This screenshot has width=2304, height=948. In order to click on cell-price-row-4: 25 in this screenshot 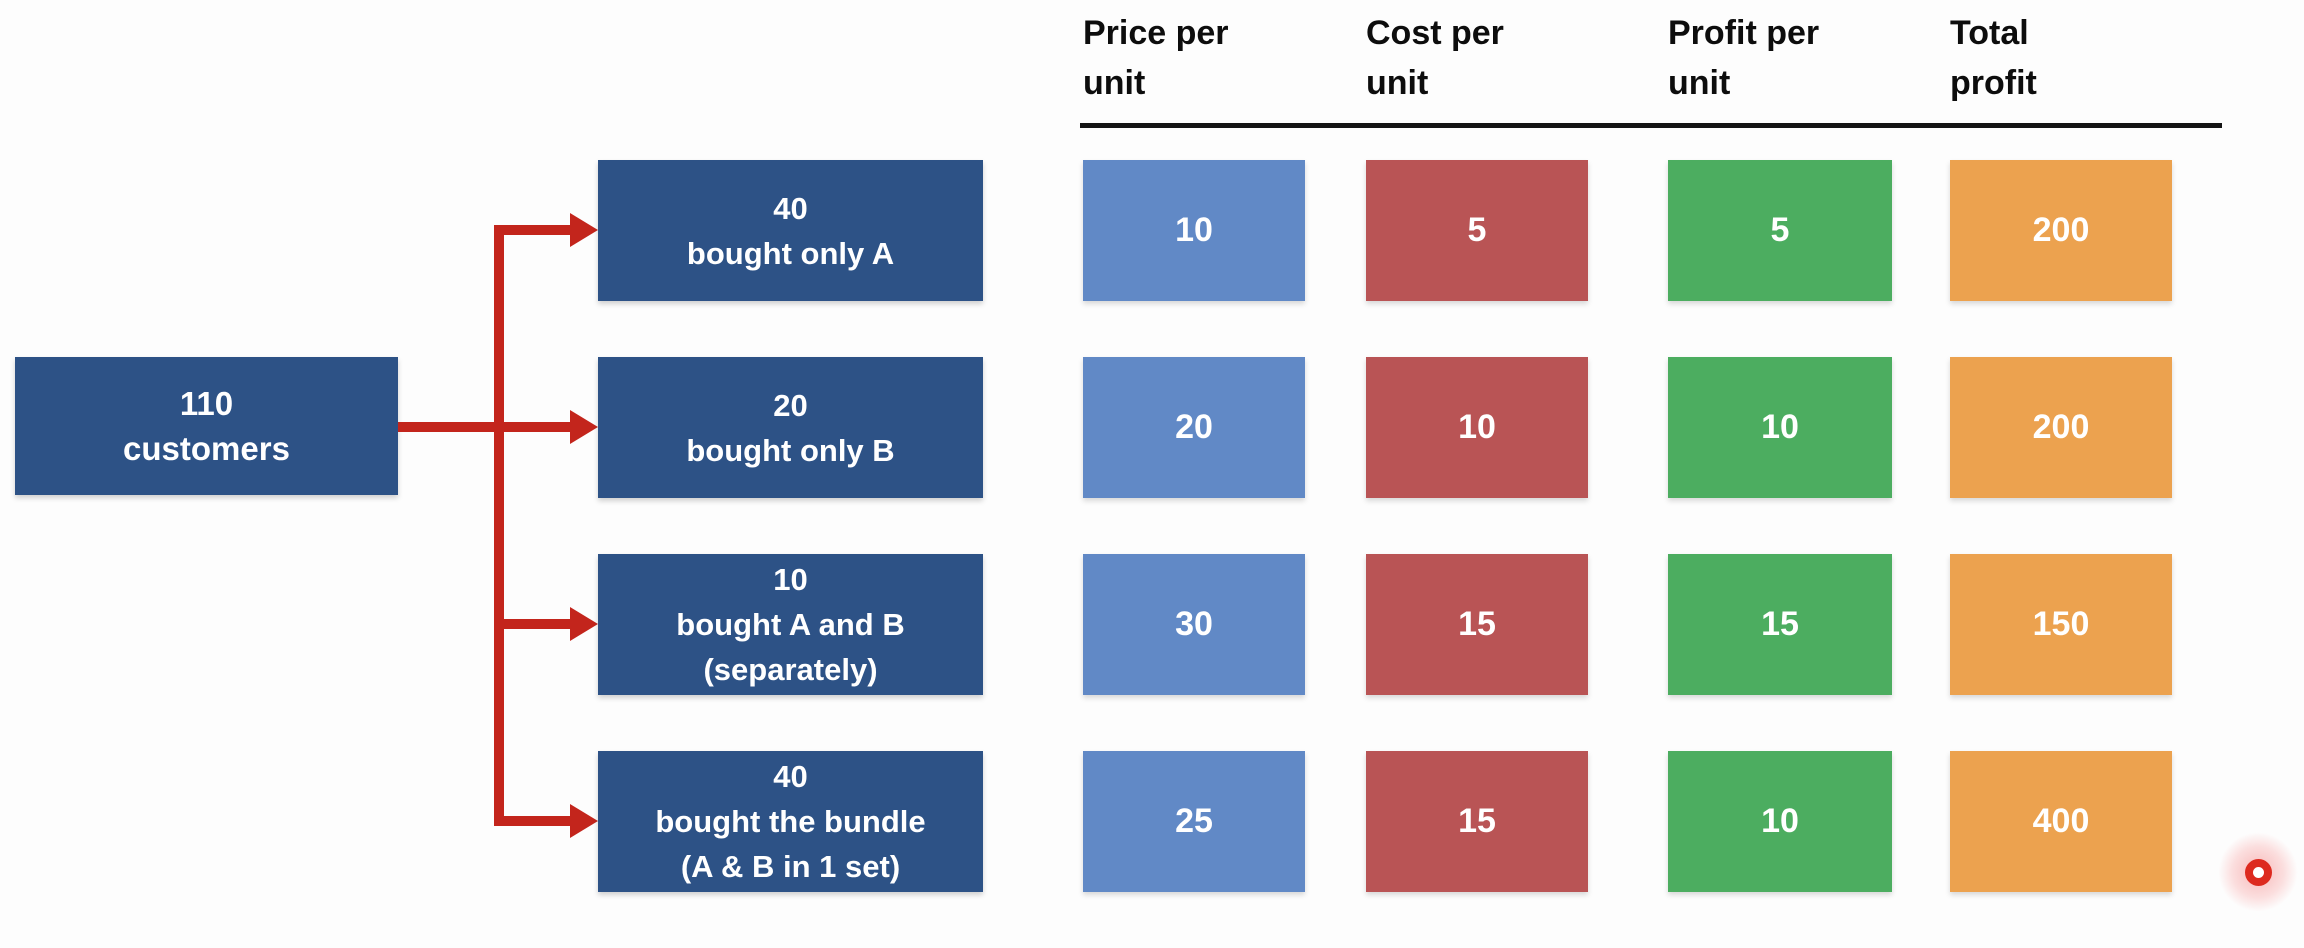, I will do `click(1194, 821)`.